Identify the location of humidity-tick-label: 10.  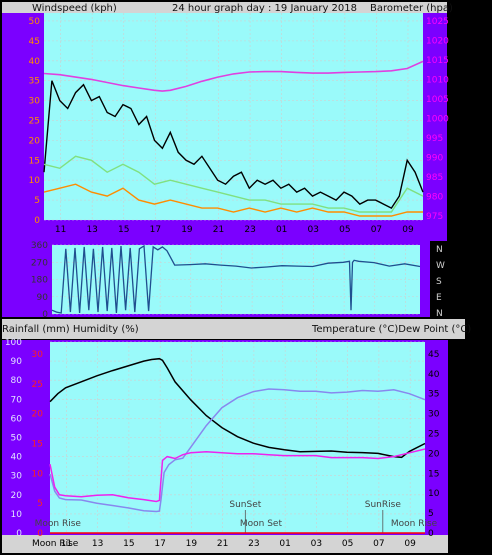
(17, 515).